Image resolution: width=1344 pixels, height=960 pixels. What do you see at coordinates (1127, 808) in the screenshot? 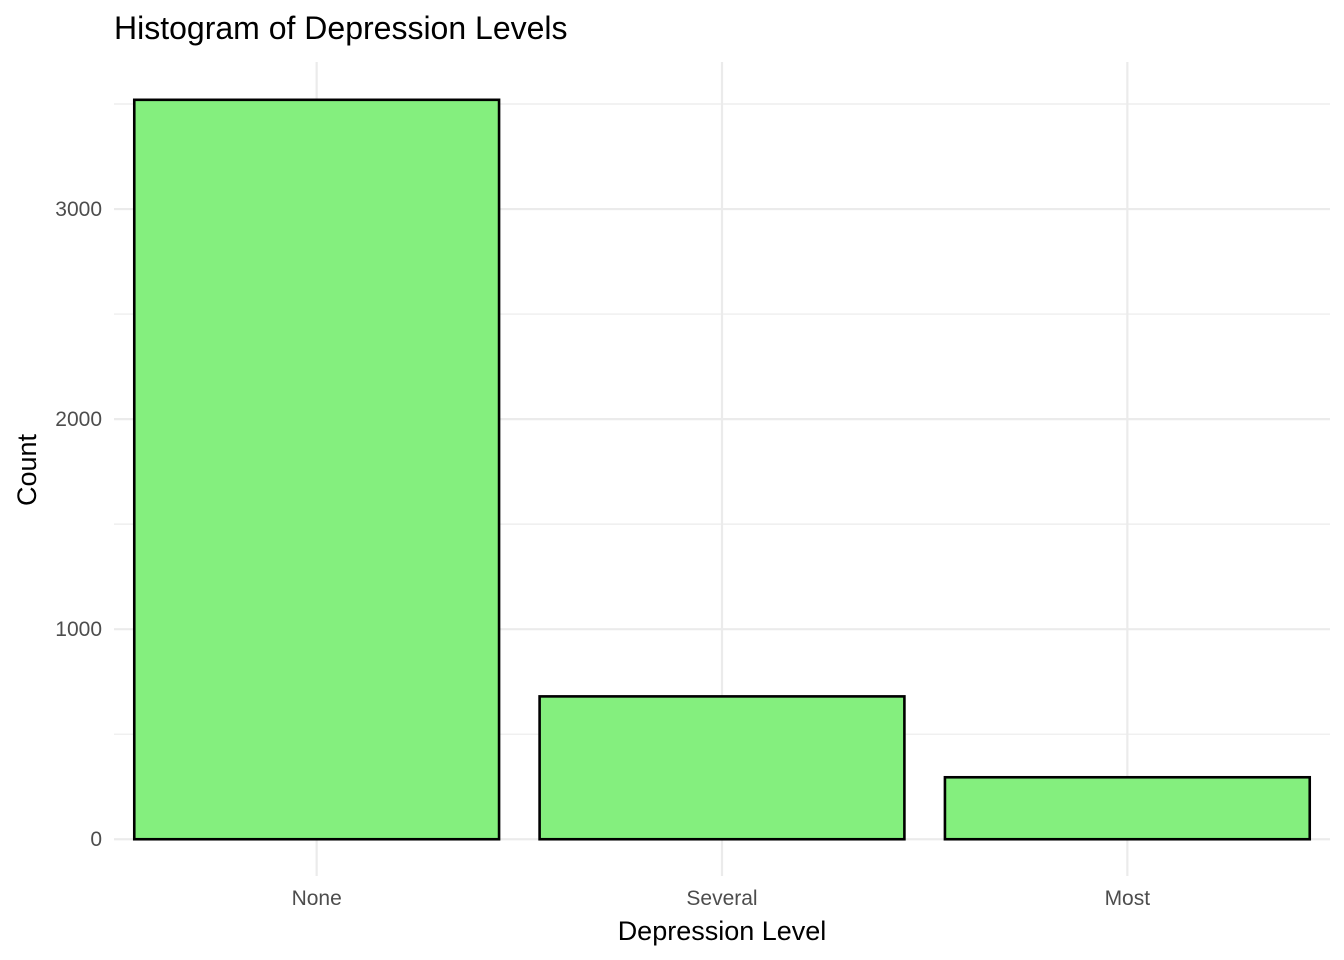
I see `bar-most` at bounding box center [1127, 808].